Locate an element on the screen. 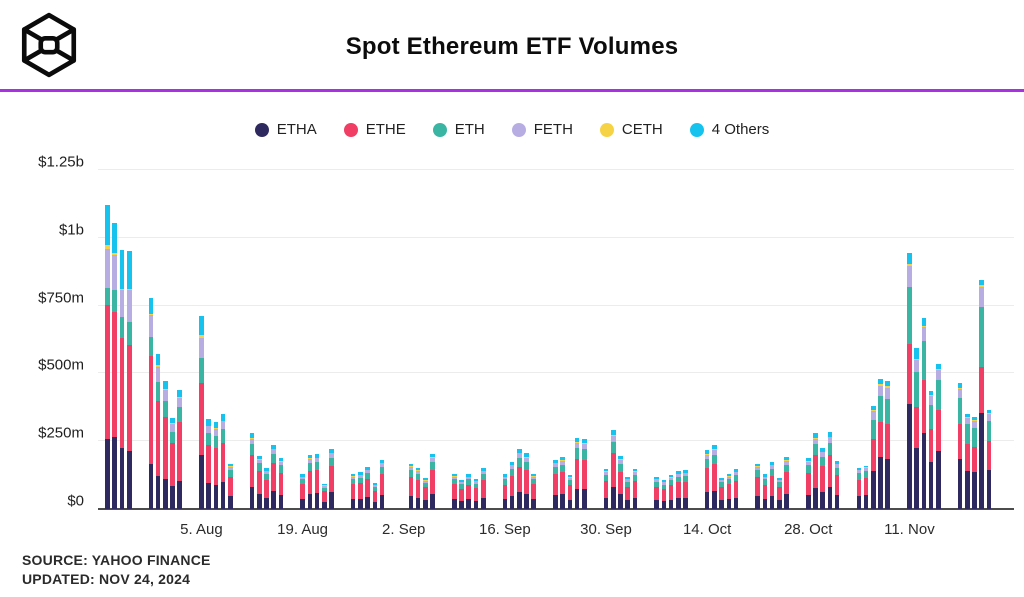 This screenshot has height=597, width=1024. bar-segment-4-others is located at coordinates (888, 383).